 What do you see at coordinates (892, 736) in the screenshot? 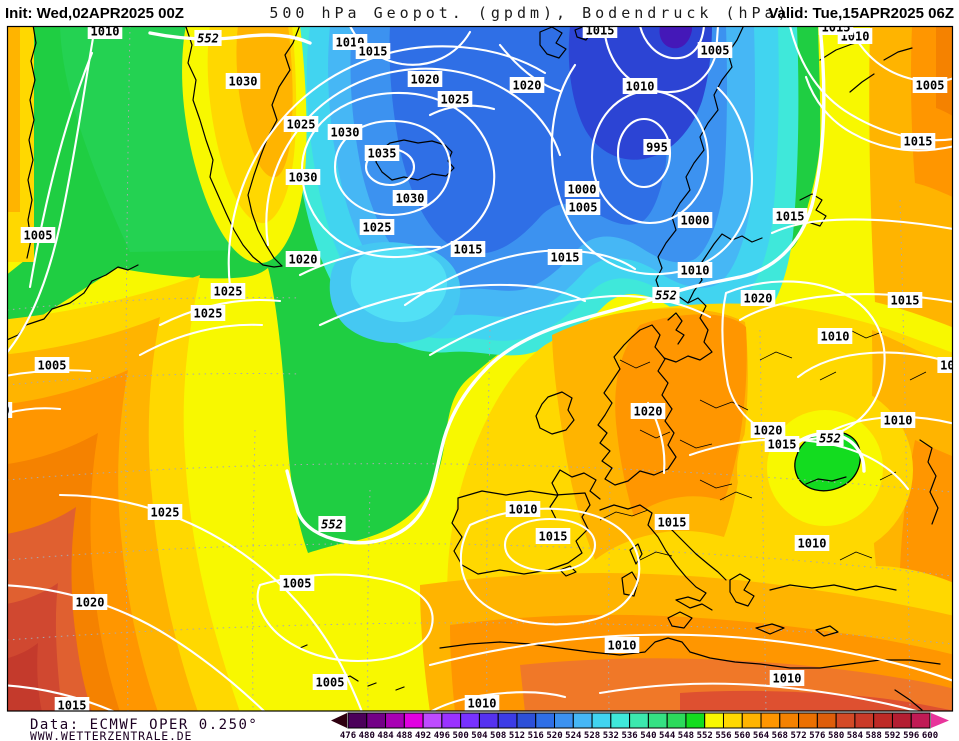
I see `colorbar-tick-label: 592` at bounding box center [892, 736].